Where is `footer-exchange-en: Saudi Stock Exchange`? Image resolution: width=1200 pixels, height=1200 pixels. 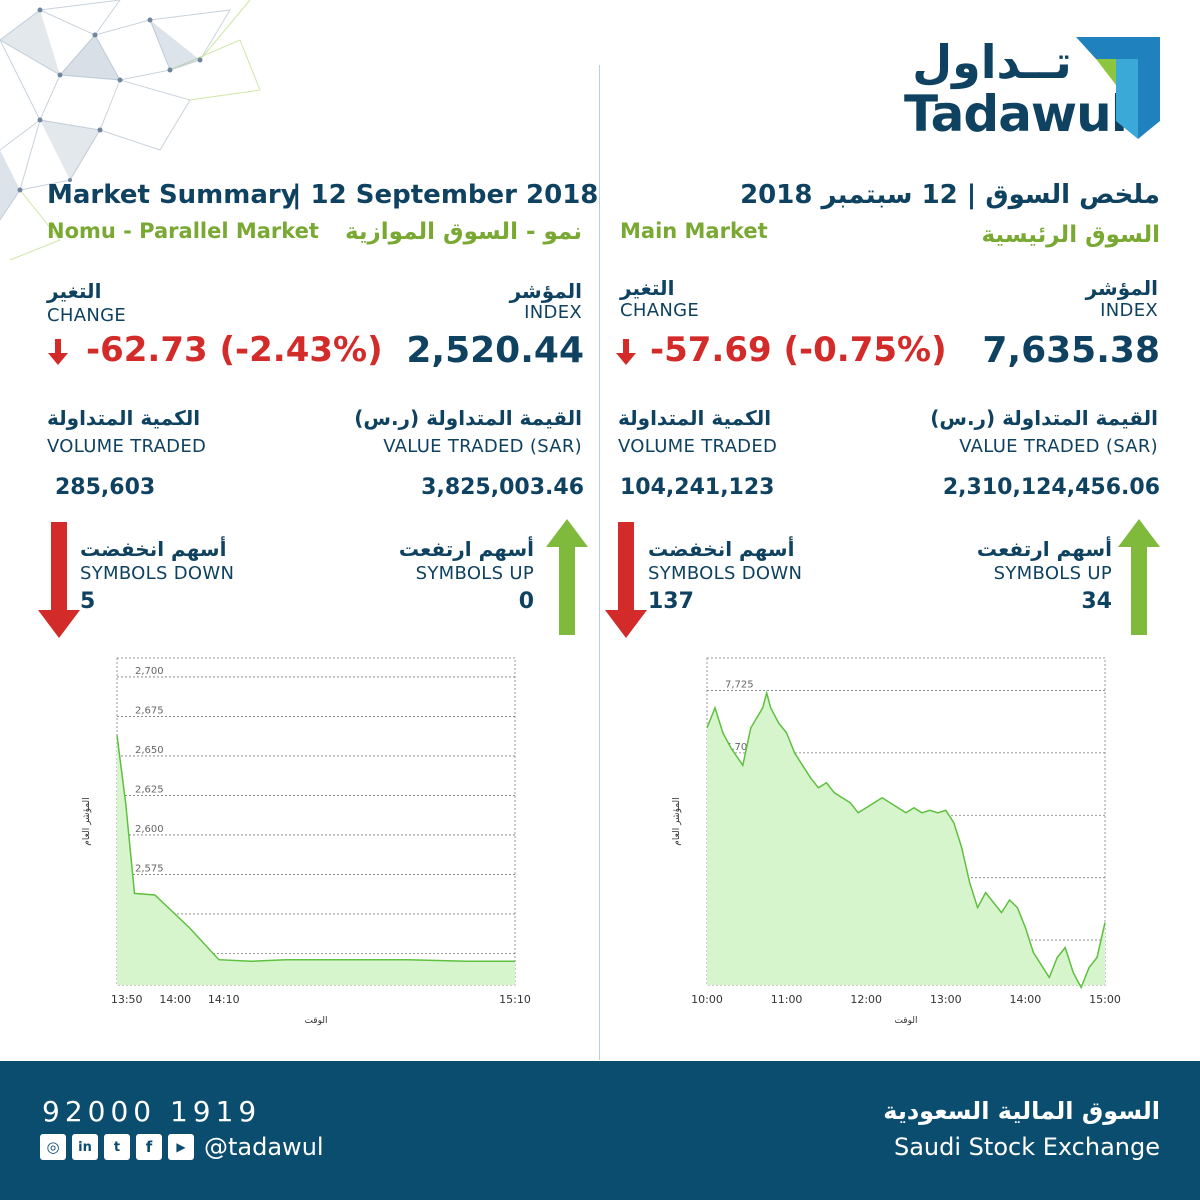 footer-exchange-en: Saudi Stock Exchange is located at coordinates (1026, 1147).